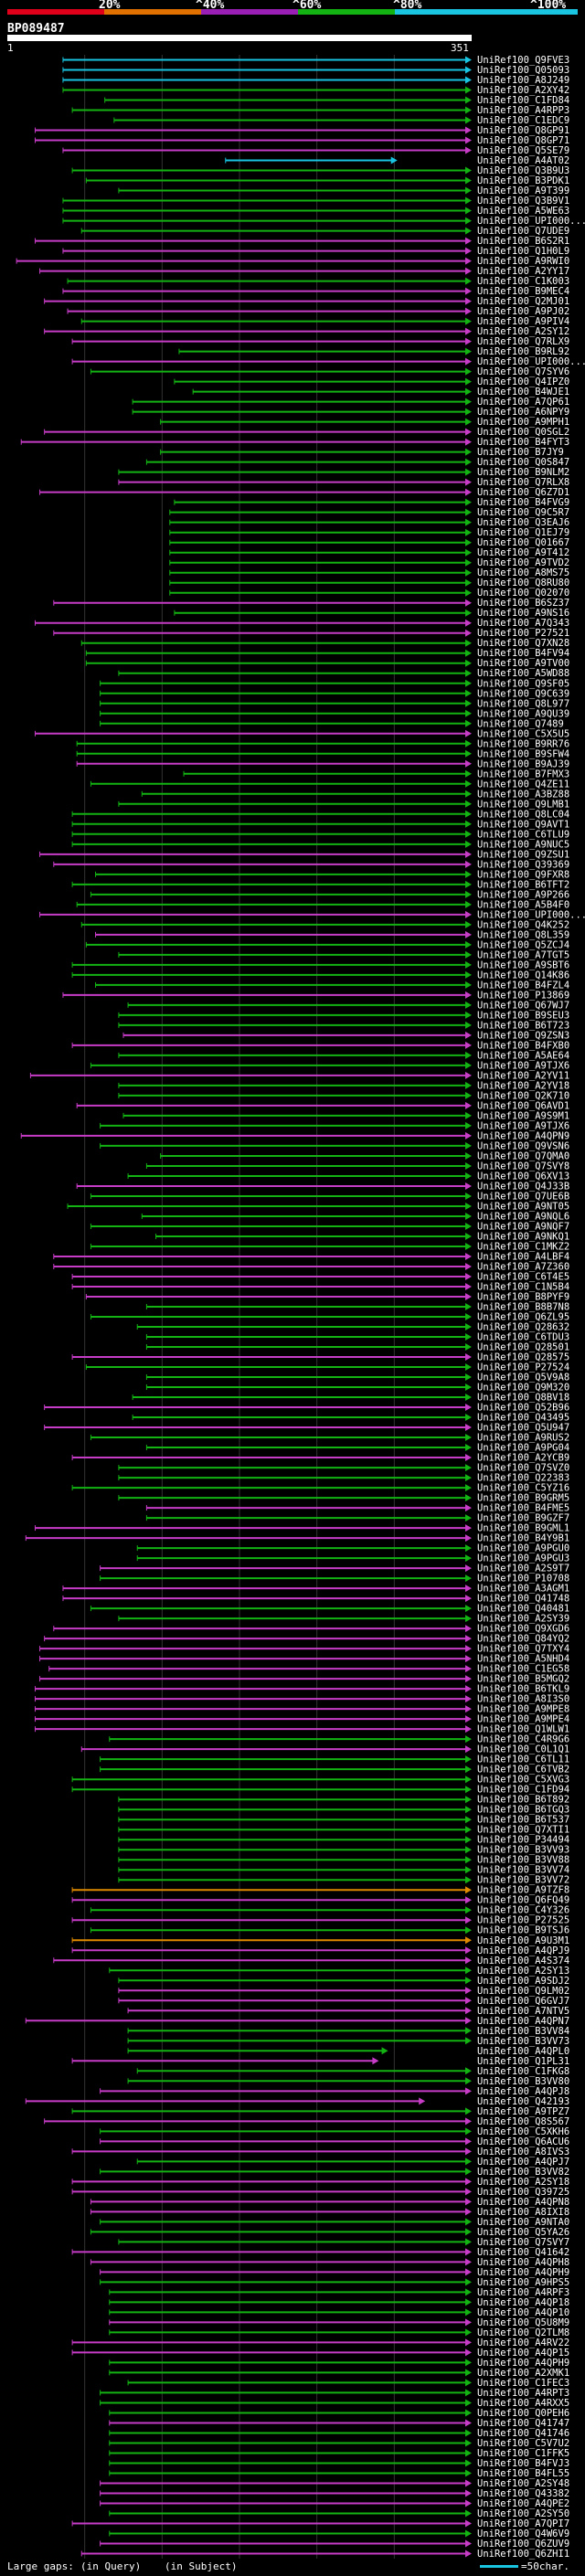  I want to click on hit-label: UniRef100_Q5ZCJ4, so click(523, 944).